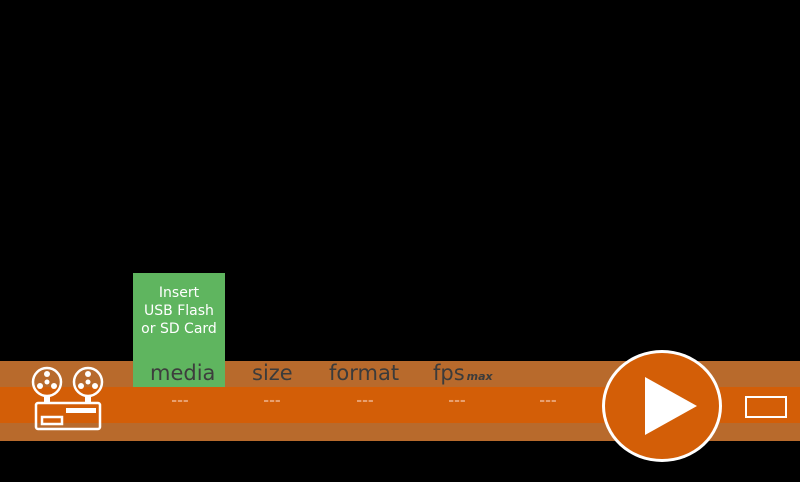 The height and width of the screenshot is (482, 800). Describe the element at coordinates (548, 401) in the screenshot. I see `extra-value: ---` at that location.